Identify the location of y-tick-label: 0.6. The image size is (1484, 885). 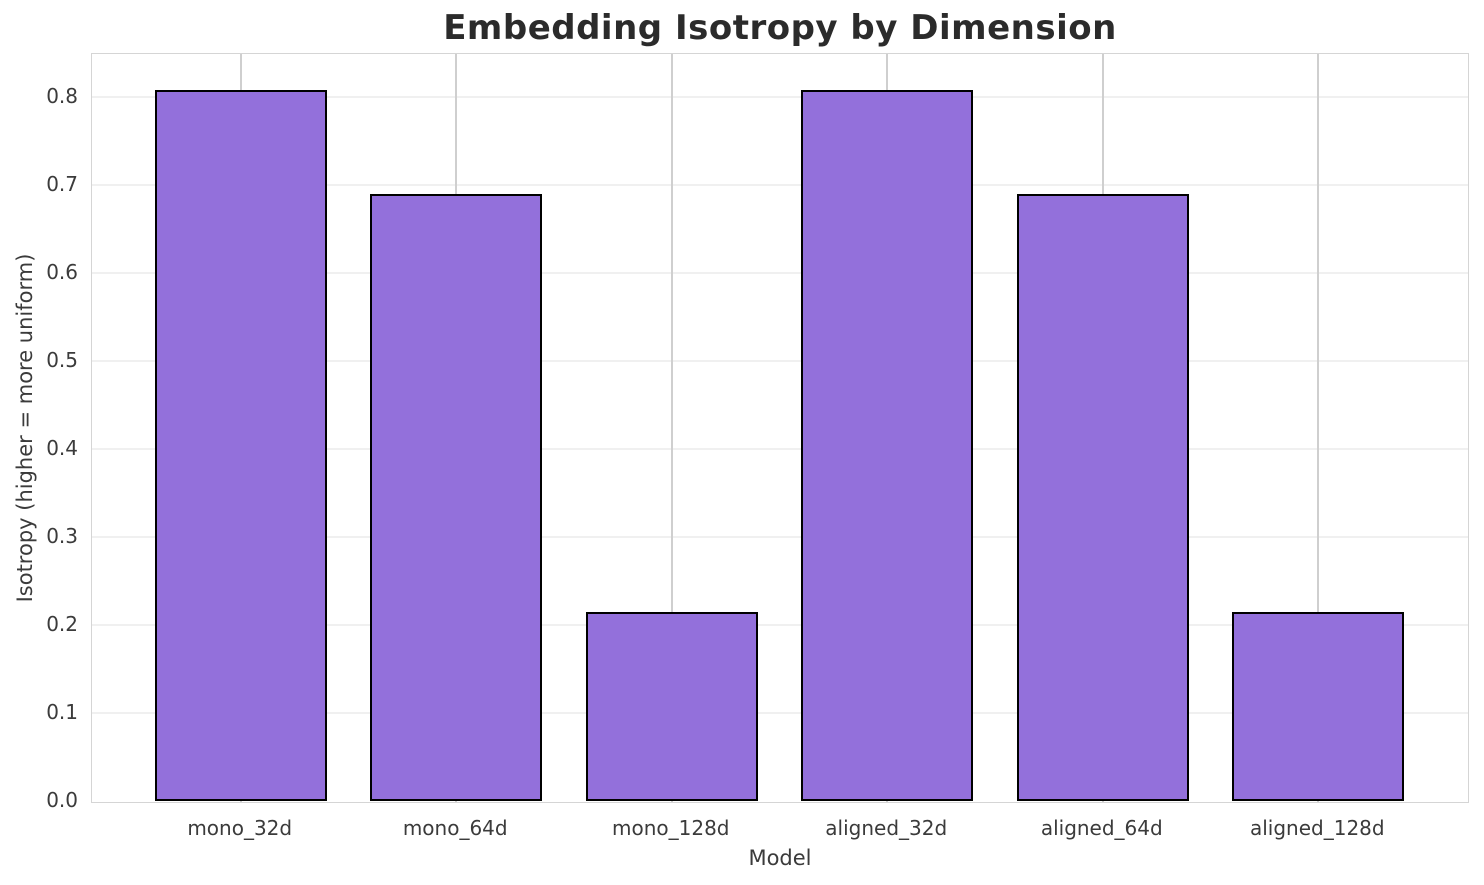
(62, 272).